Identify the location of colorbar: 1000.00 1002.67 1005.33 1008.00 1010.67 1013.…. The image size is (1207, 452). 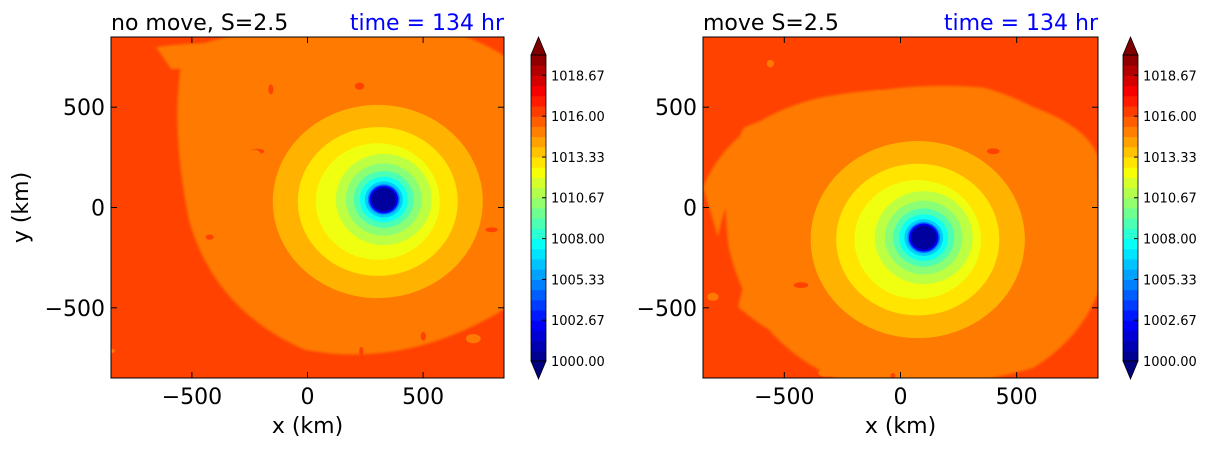
(1159, 208).